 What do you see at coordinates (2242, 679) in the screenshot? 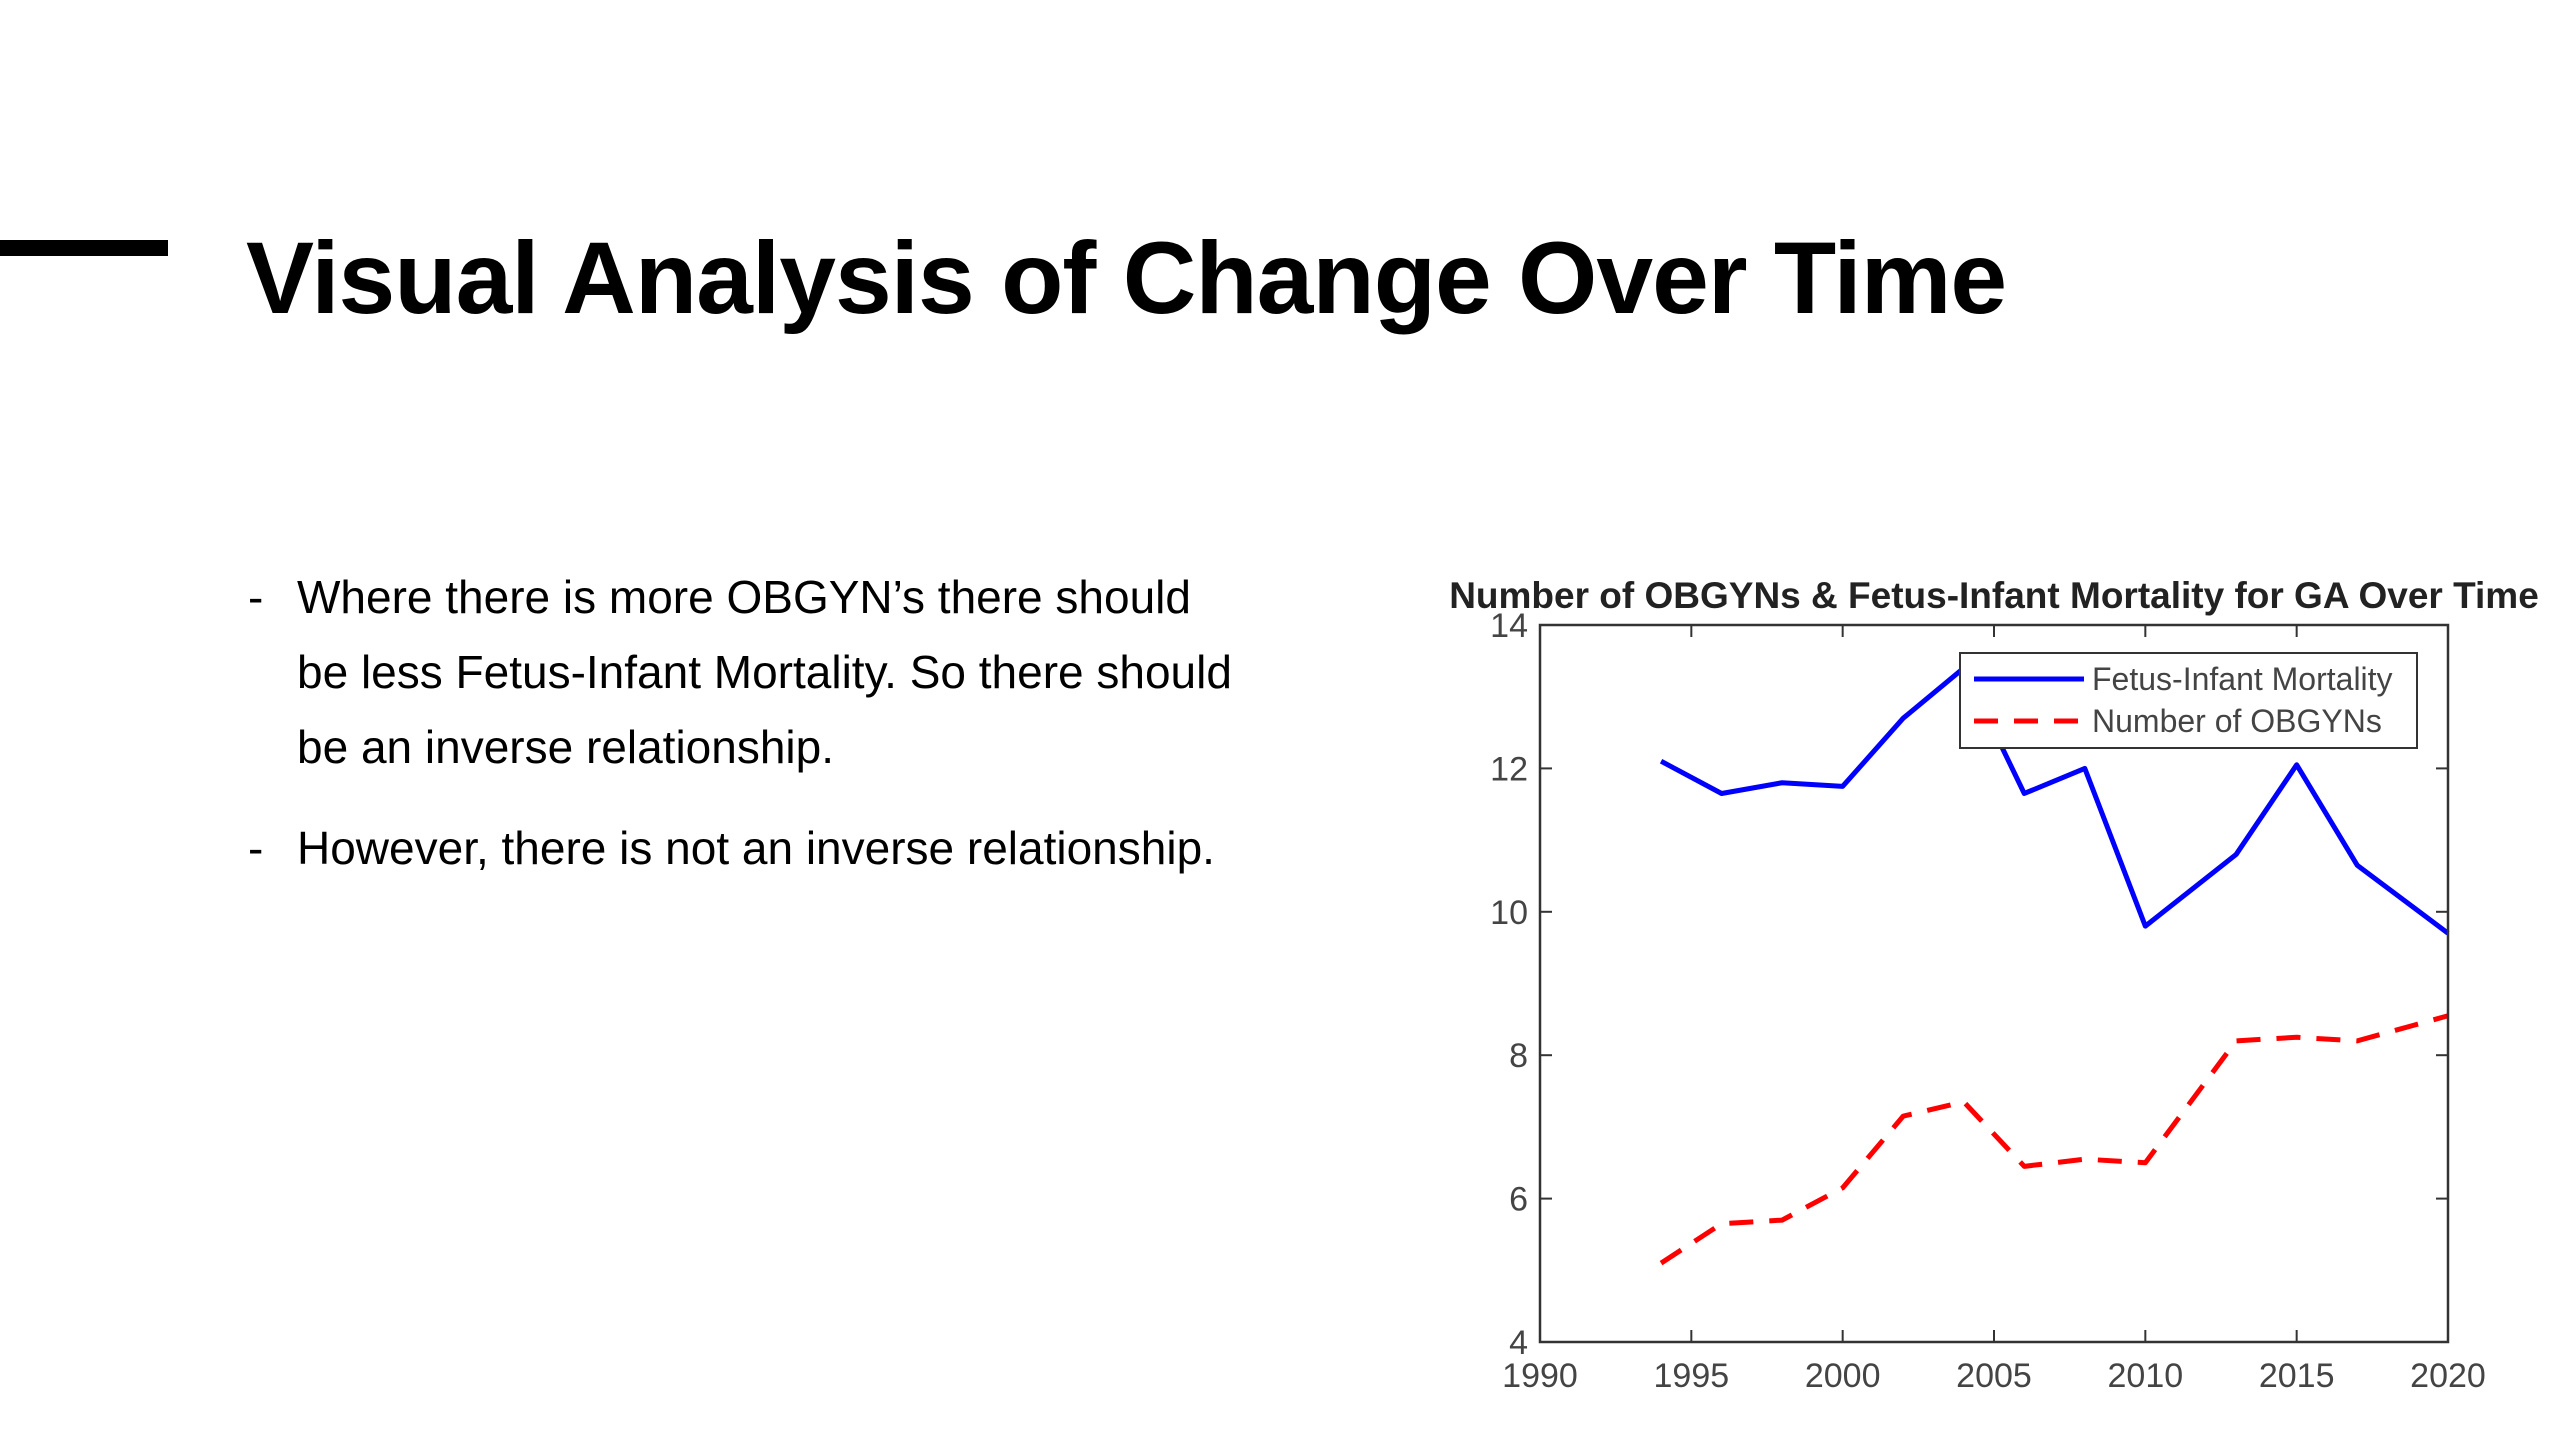
I see `legend-label: Fetus-Infant Mortality` at bounding box center [2242, 679].